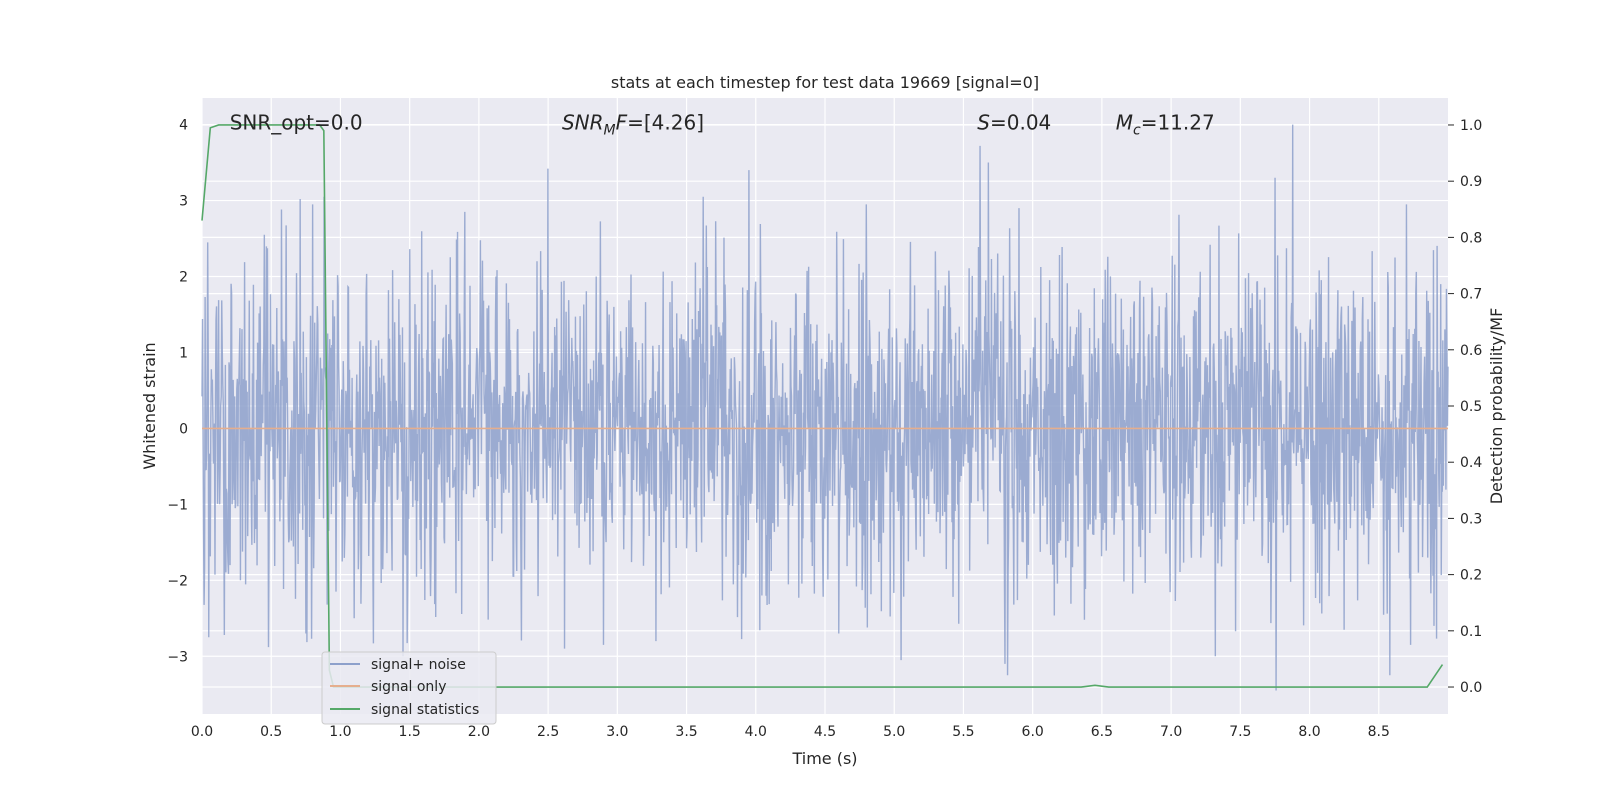 This screenshot has width=1600, height=800. What do you see at coordinates (1471, 238) in the screenshot?
I see `y2-tick-label: 0.8` at bounding box center [1471, 238].